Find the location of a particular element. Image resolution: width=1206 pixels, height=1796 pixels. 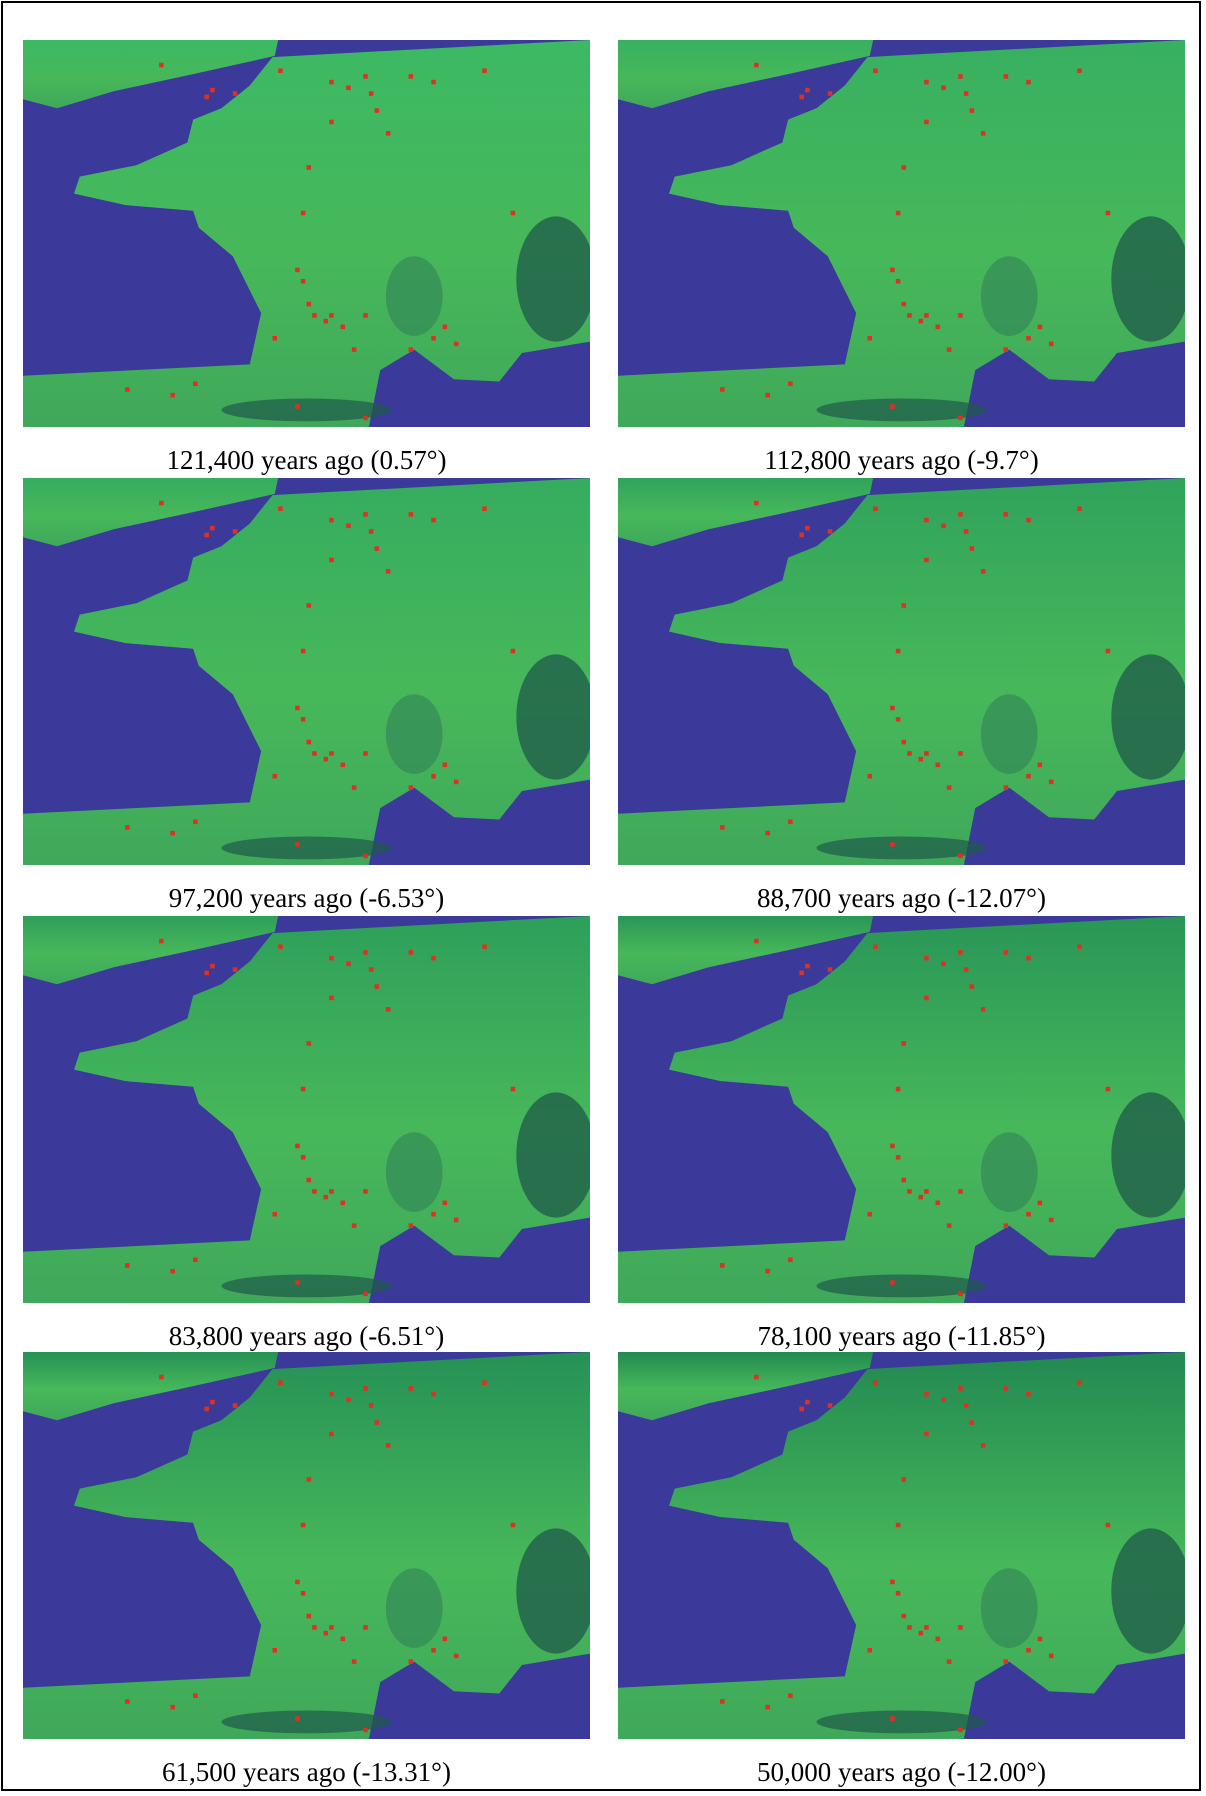

map-panel: 61,500 years ago (-13.31°) is located at coordinates (306, 1570).